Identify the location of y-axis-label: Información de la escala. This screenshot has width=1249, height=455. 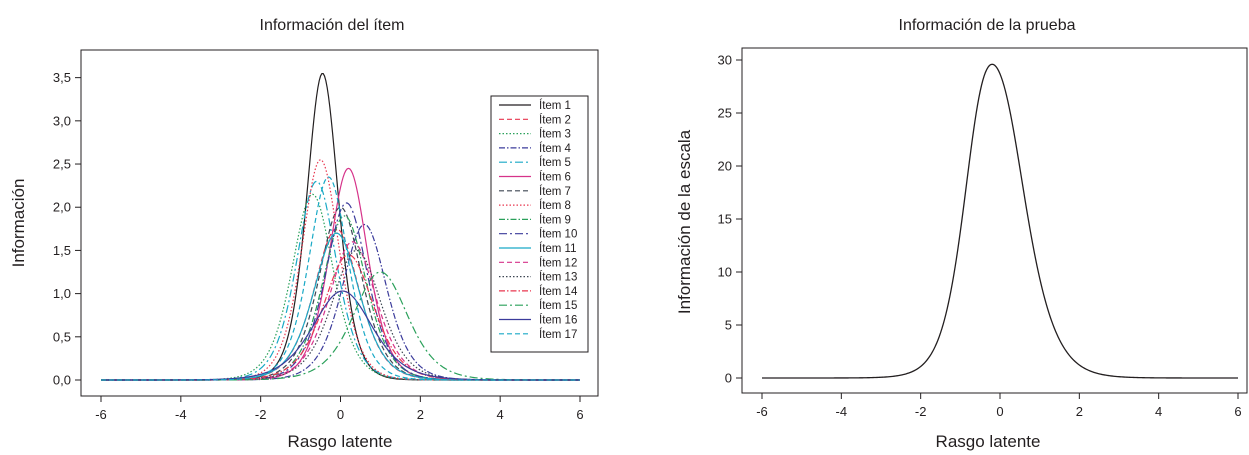
(684, 221).